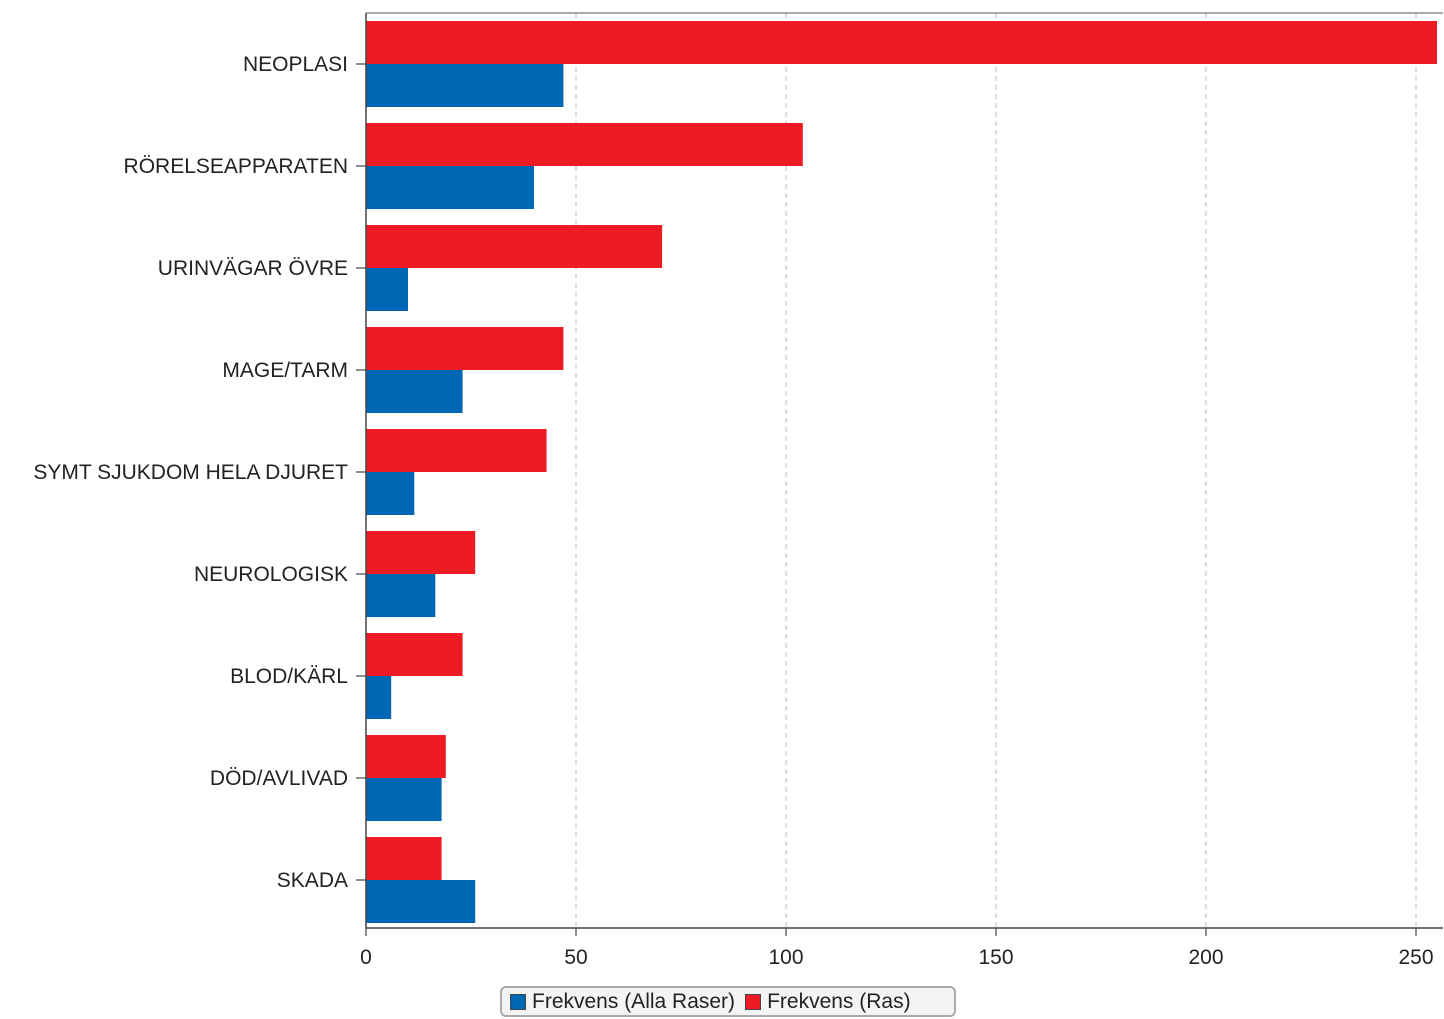  Describe the element at coordinates (401, 595) in the screenshot. I see `bar-frekvens-alla-raser-neurologisk` at that location.